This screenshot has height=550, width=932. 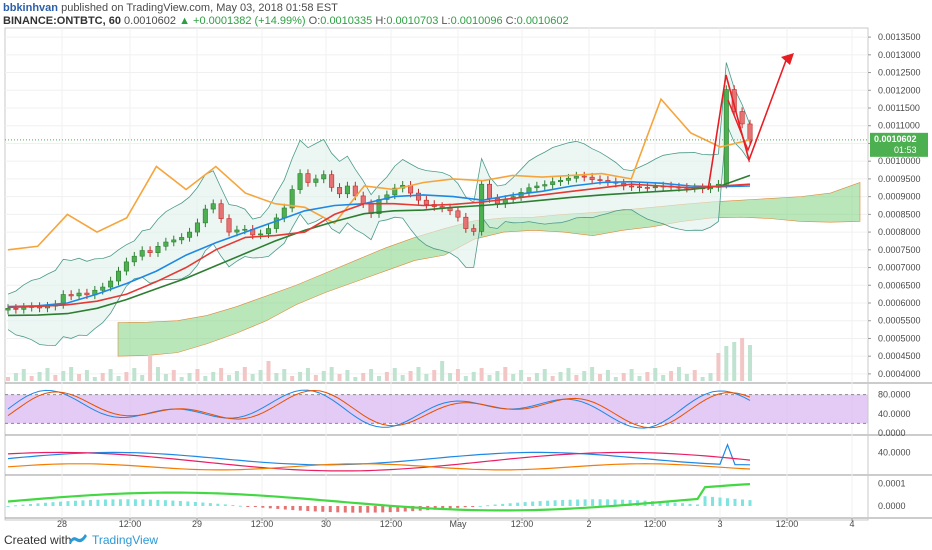 I want to click on stochastic-k-line, so click(x=379, y=409).